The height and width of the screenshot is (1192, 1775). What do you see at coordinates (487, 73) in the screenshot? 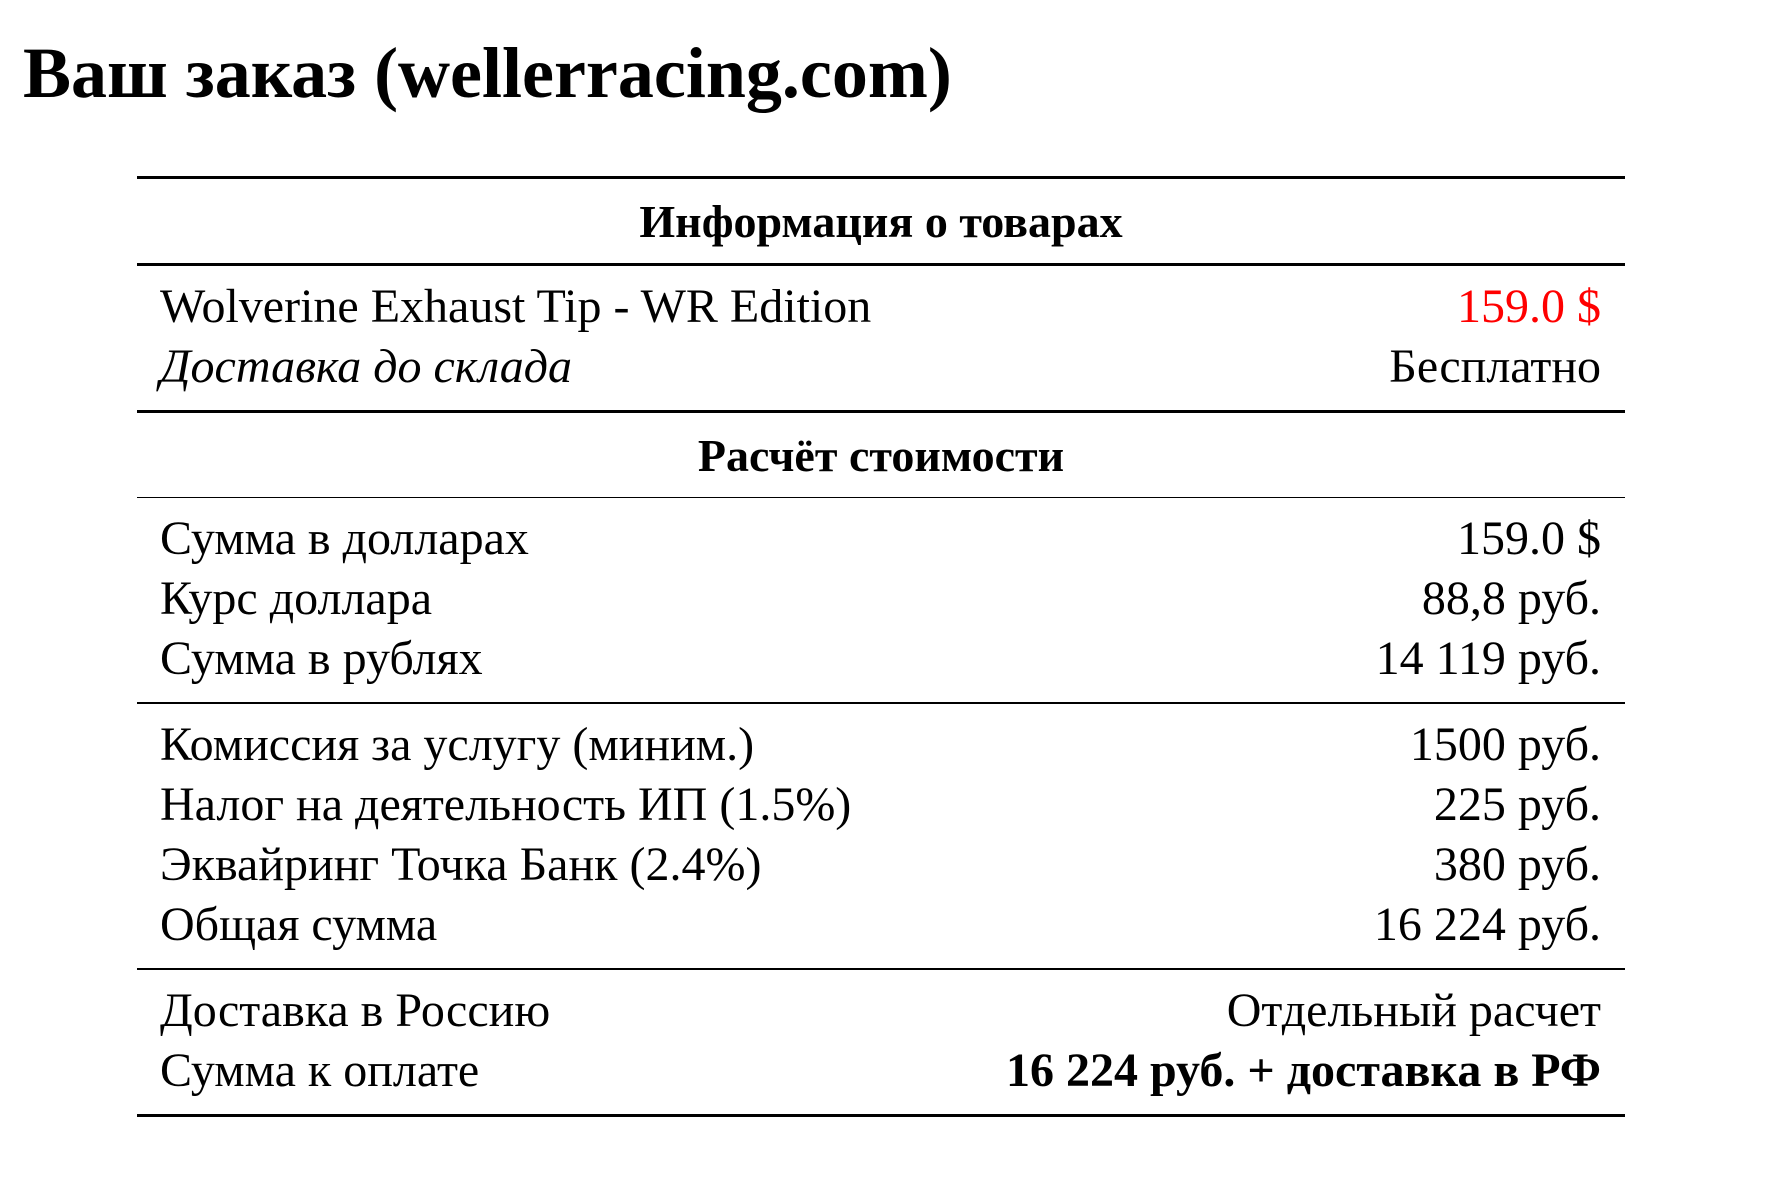
I see `page-title: Ваш заказ (wellerracing.com)` at bounding box center [487, 73].